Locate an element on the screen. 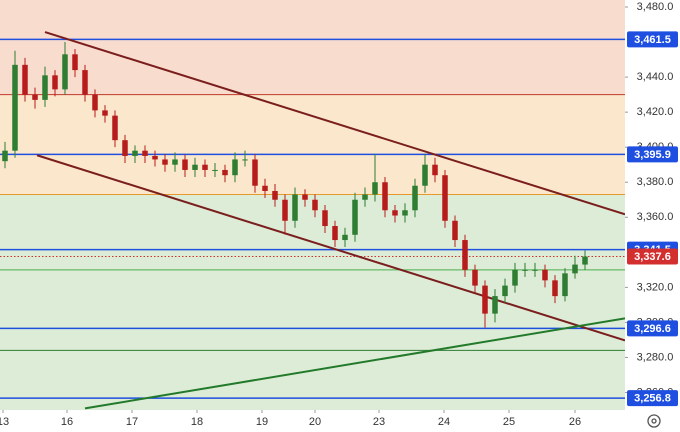  price-axis-bg is located at coordinates (652, 216).